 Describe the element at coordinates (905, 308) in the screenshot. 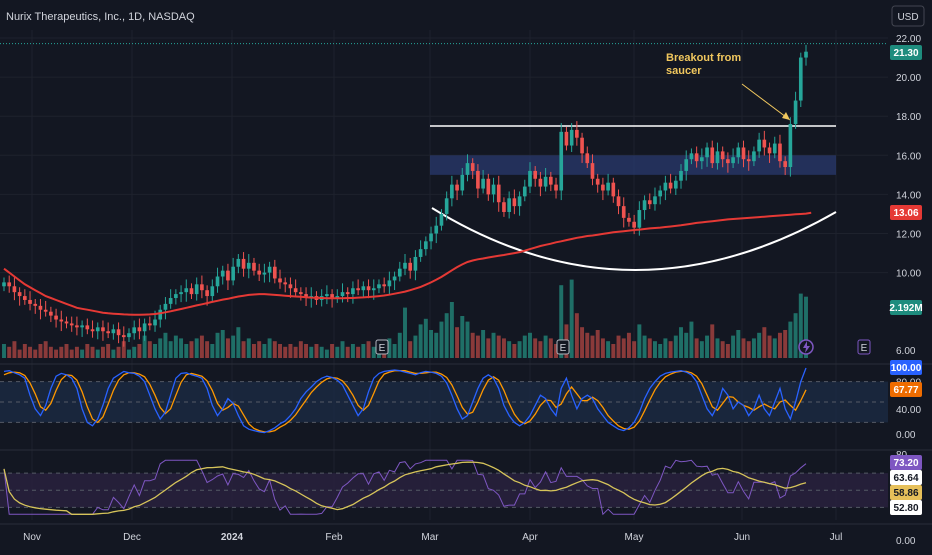

I see `volume-value-badge: 2.192M` at that location.